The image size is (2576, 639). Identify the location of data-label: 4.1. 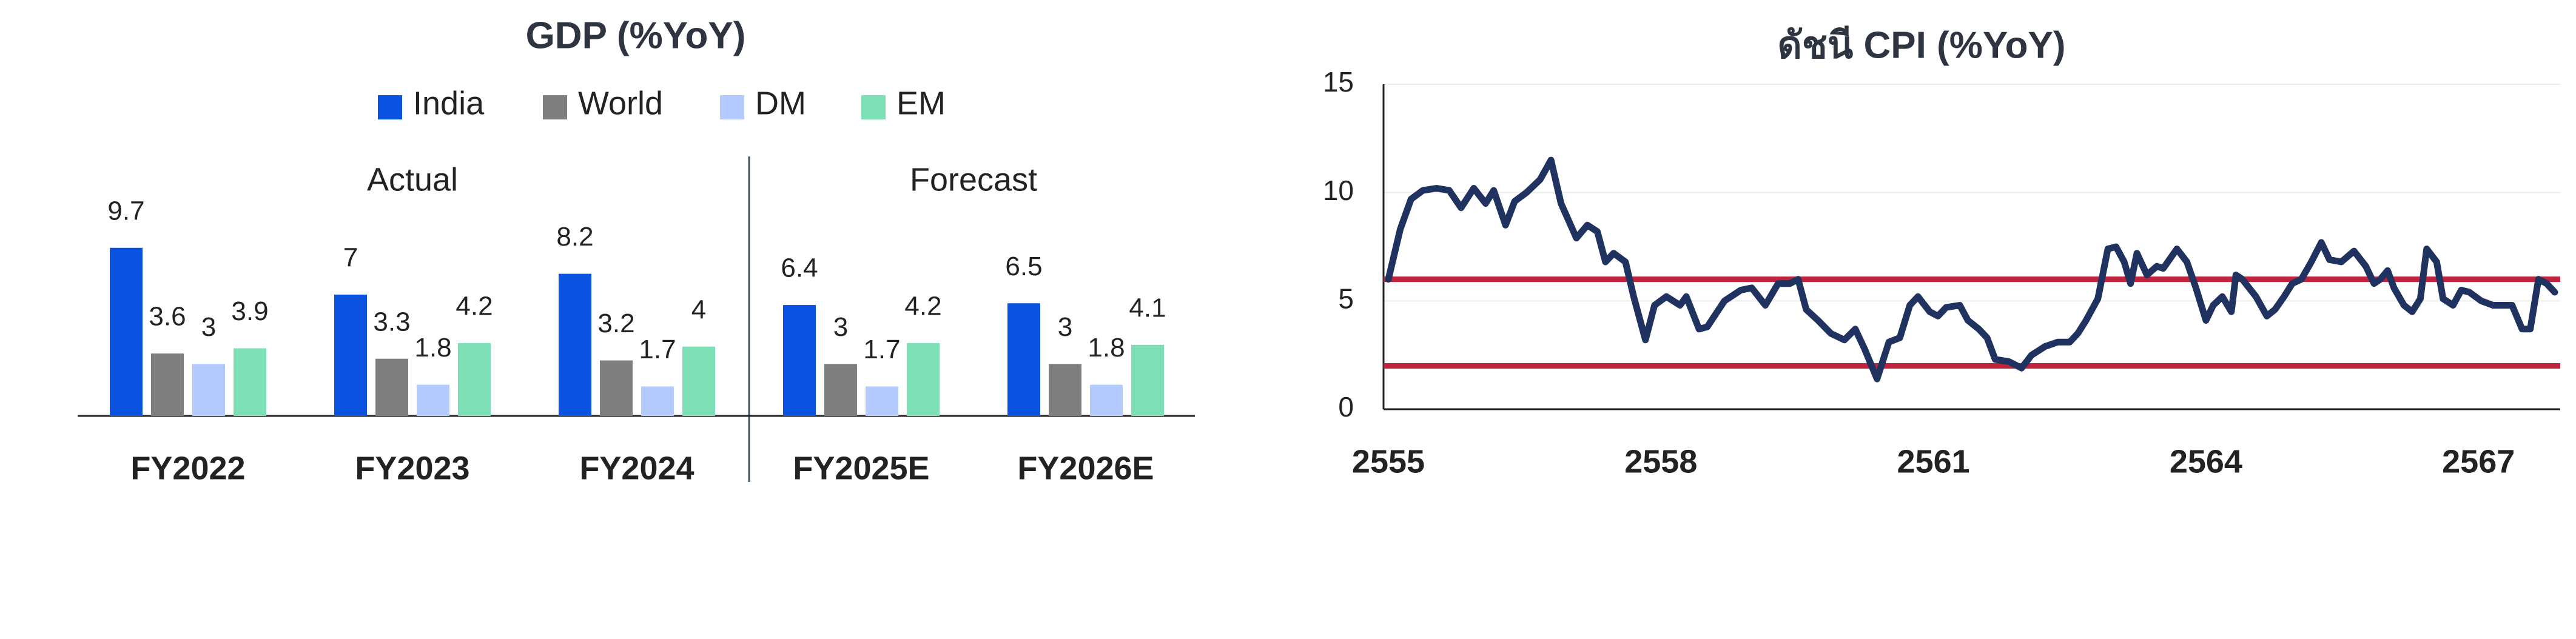
(1147, 308).